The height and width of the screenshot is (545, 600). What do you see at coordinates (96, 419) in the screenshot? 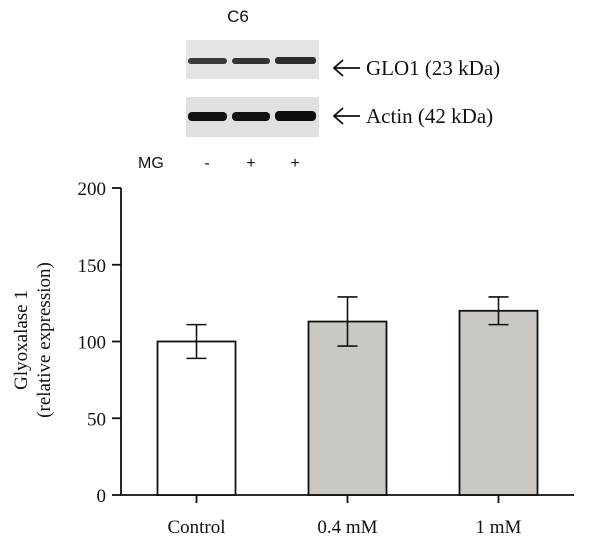
I see `y-tick-label: 50` at bounding box center [96, 419].